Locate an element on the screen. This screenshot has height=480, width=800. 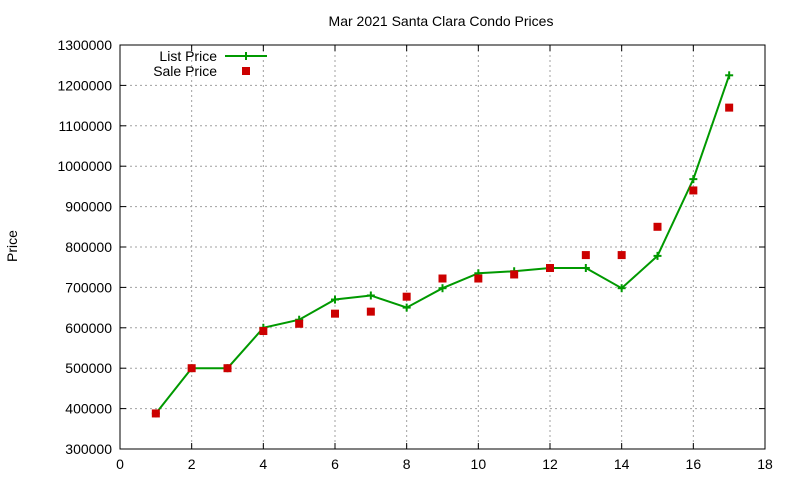
y-tick-label: 800000 is located at coordinates (88, 247).